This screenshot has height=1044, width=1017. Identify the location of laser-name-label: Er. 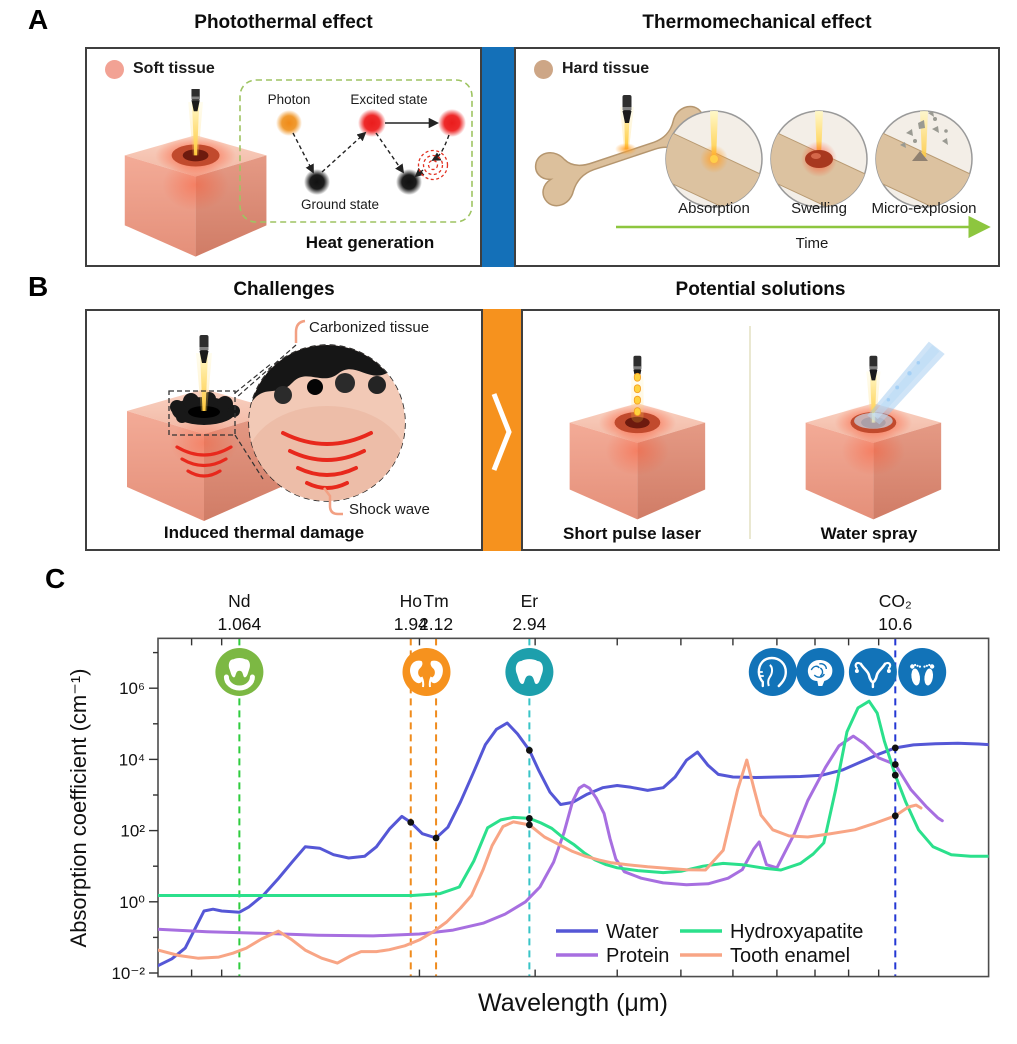
(530, 601).